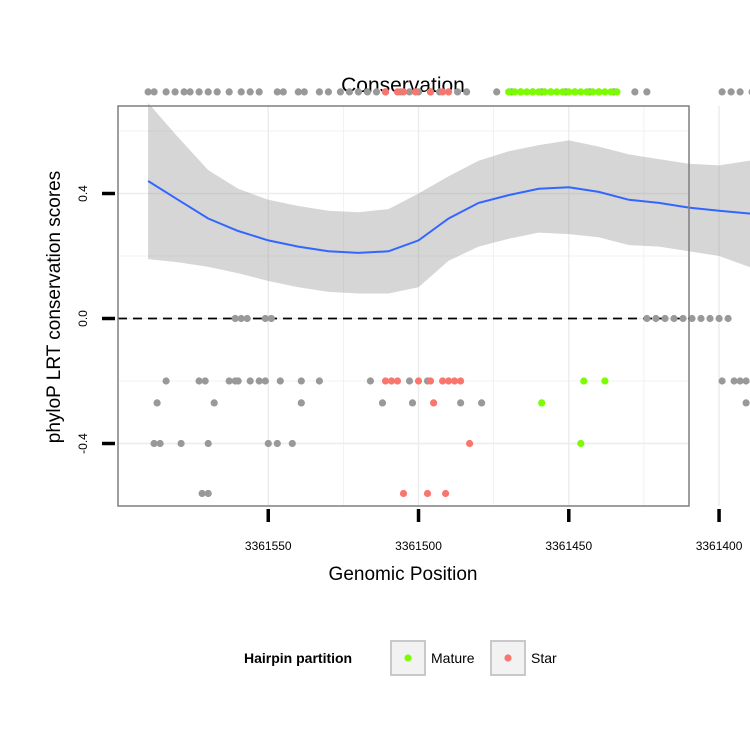 This screenshot has height=750, width=750. What do you see at coordinates (83, 193) in the screenshot?
I see `y-tick-label: 0.4` at bounding box center [83, 193].